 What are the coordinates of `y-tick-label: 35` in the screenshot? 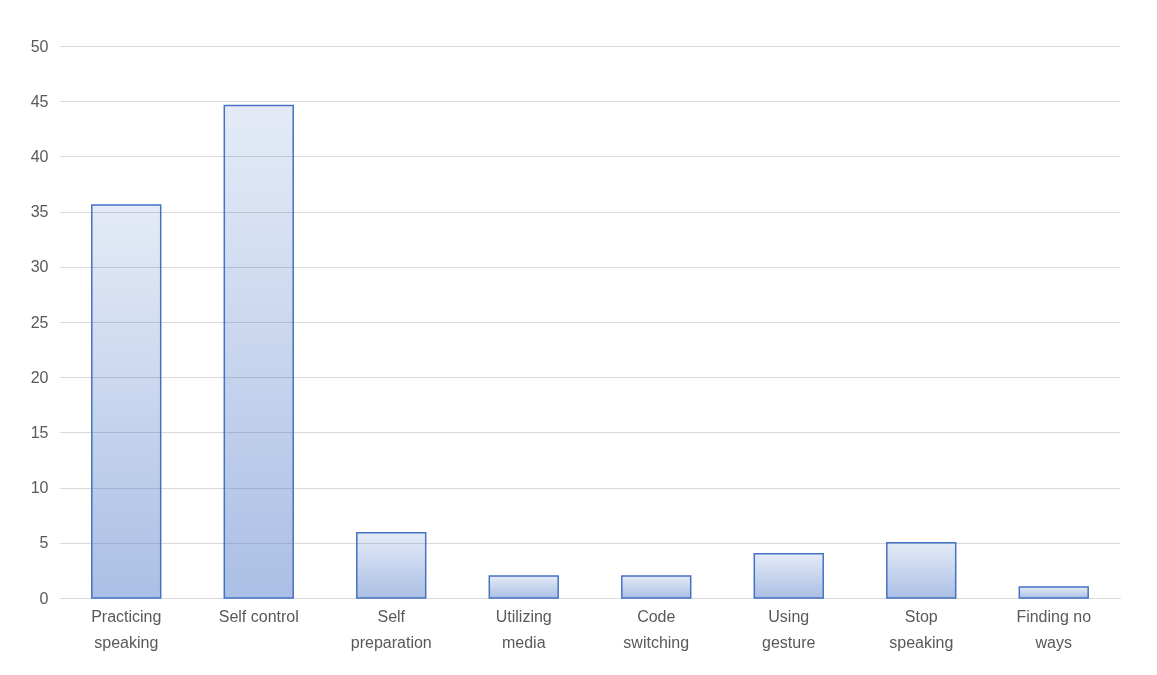 It's located at (39, 212).